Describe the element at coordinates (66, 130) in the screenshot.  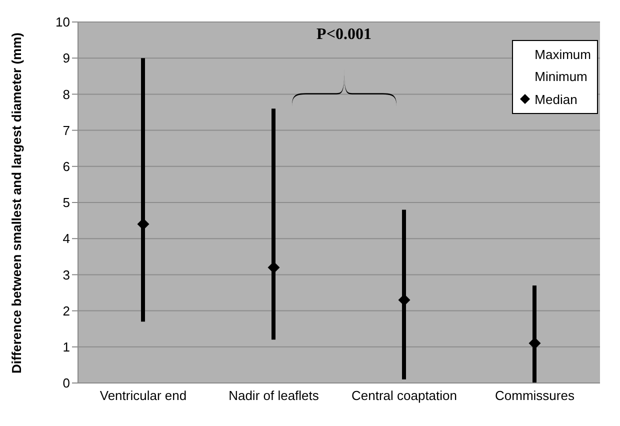
I see `y-tick-label: 7` at that location.